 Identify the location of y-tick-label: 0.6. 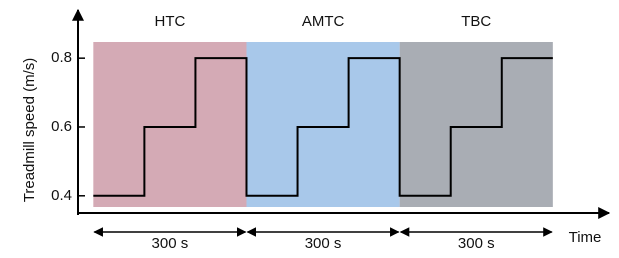
(61, 126).